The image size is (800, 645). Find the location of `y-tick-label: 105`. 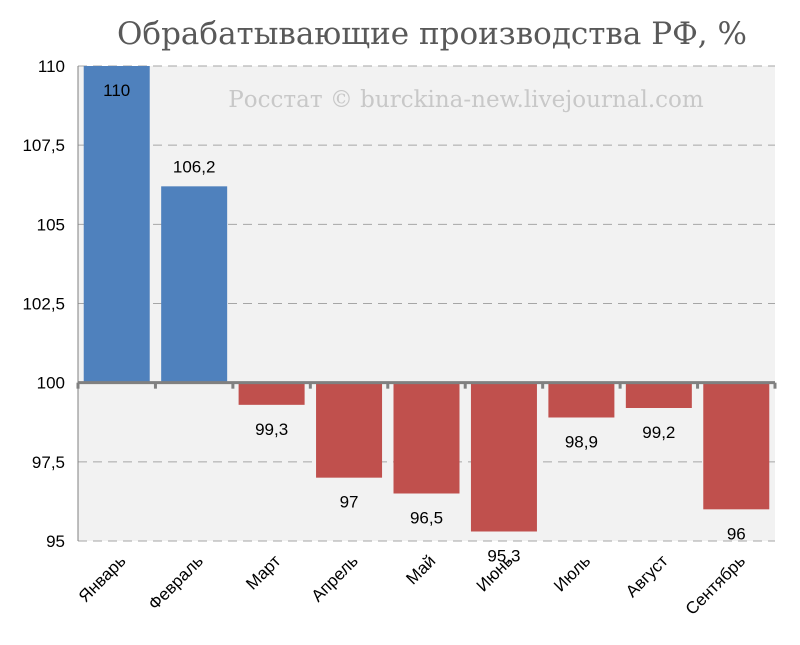

y-tick-label: 105 is located at coordinates (51, 224).